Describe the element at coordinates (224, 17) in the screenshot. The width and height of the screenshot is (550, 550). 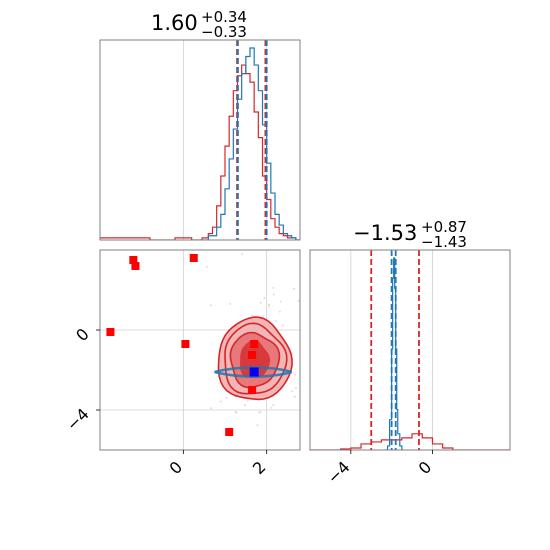
I see `title-0-upper: +0.34` at that location.